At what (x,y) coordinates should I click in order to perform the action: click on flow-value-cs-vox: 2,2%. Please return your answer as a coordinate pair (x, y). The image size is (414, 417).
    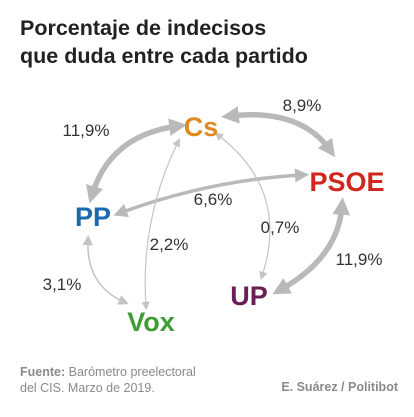
    Looking at the image, I should click on (169, 244).